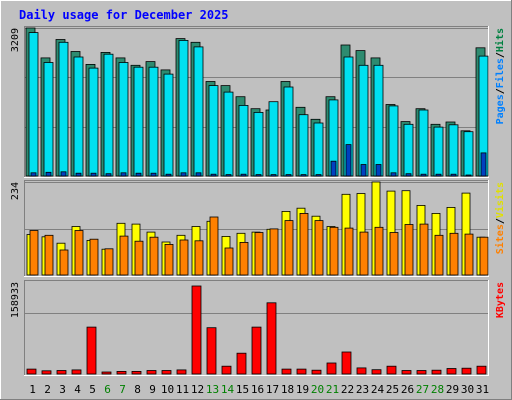  I want to click on y-max-label: 158933, so click(15, 300).